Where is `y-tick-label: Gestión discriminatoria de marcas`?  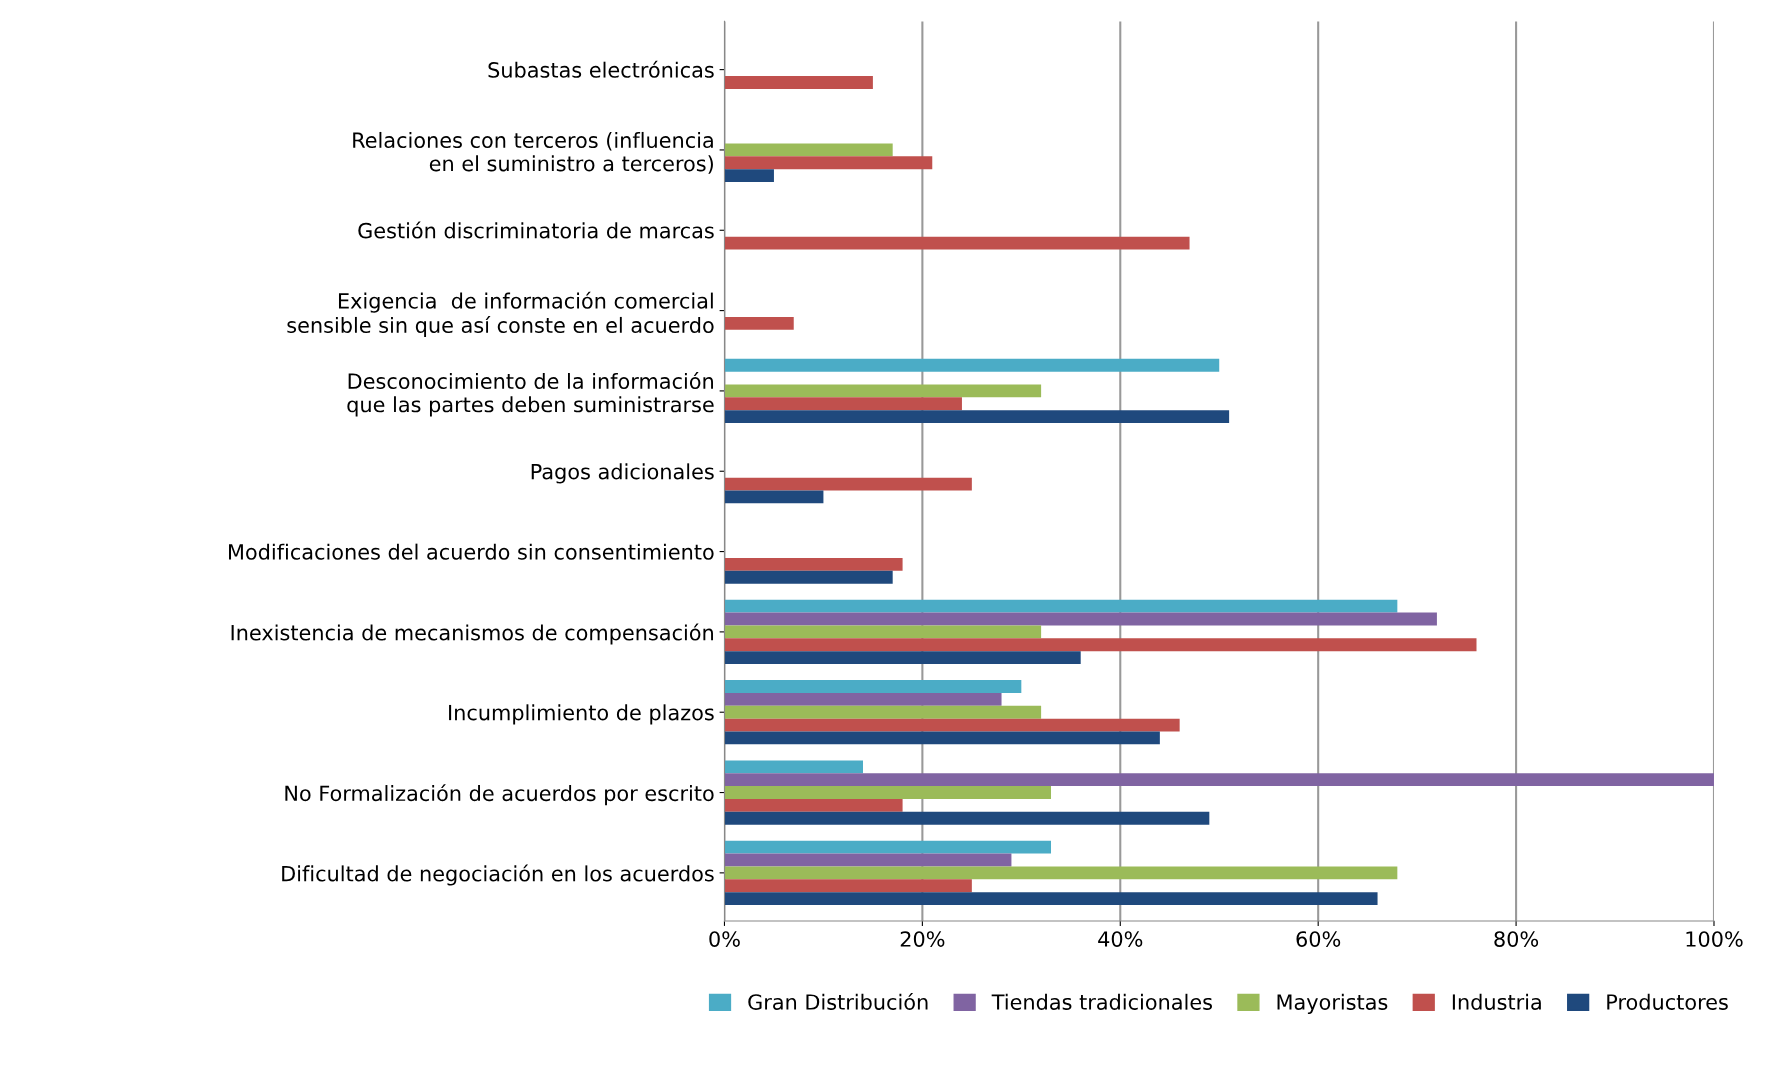
y-tick-label: Gestión discriminatoria de marcas is located at coordinates (536, 230).